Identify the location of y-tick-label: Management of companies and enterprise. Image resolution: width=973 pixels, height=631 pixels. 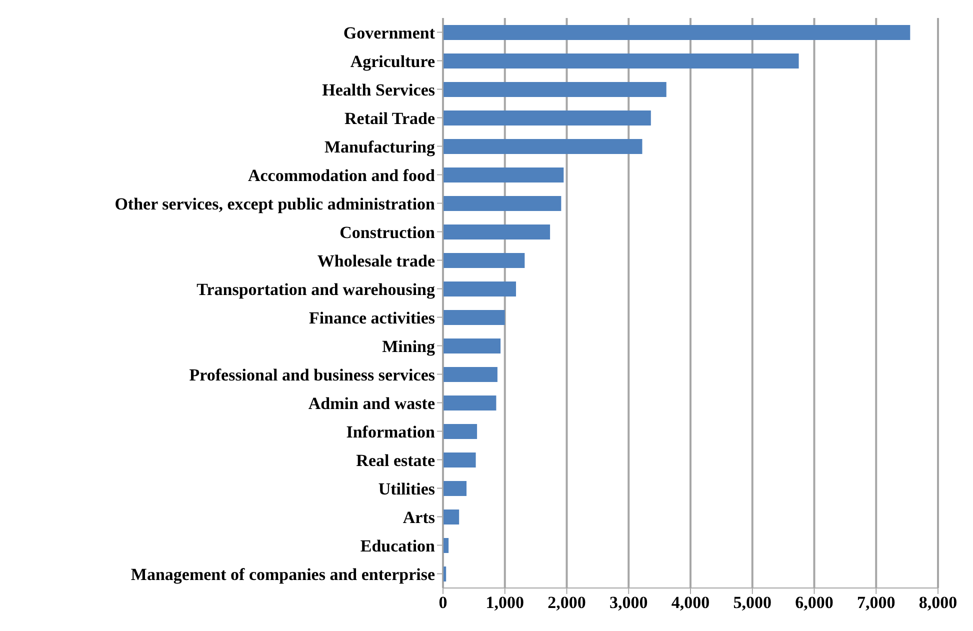
(283, 574).